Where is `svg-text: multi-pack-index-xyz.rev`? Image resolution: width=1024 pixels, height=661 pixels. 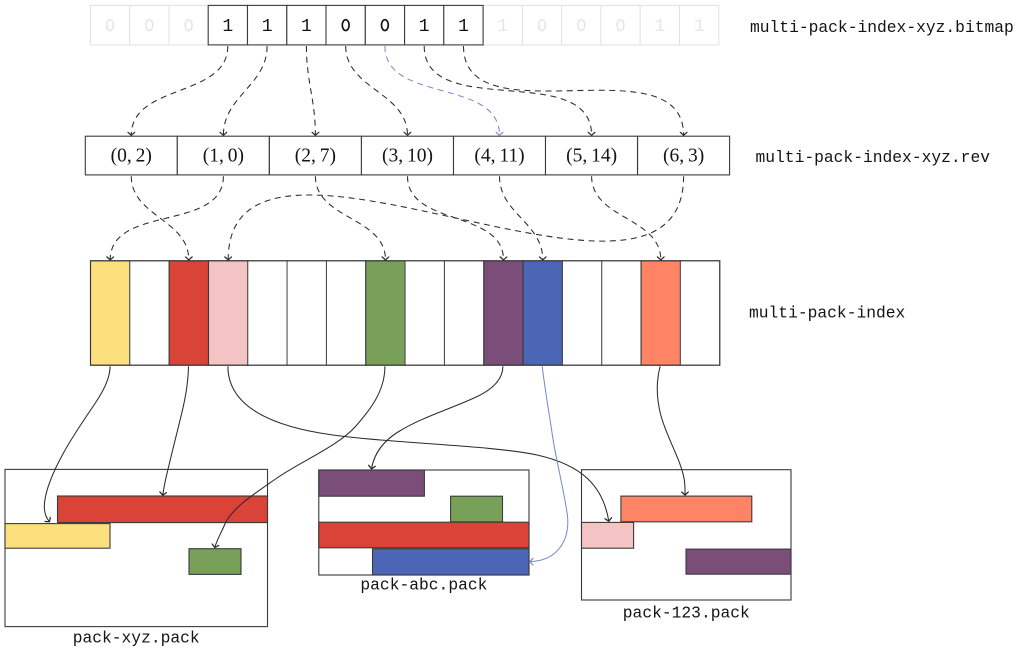 svg-text: multi-pack-index-xyz.rev is located at coordinates (873, 157).